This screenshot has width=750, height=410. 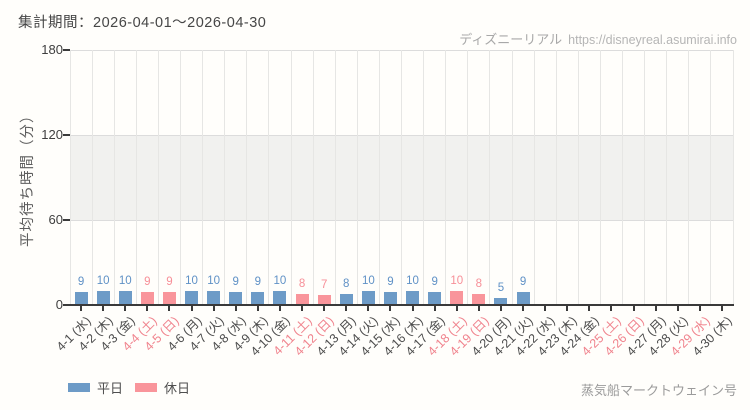 I want to click on attraction-name-label: 蒸気船マークトウェイン号, so click(x=658, y=390).